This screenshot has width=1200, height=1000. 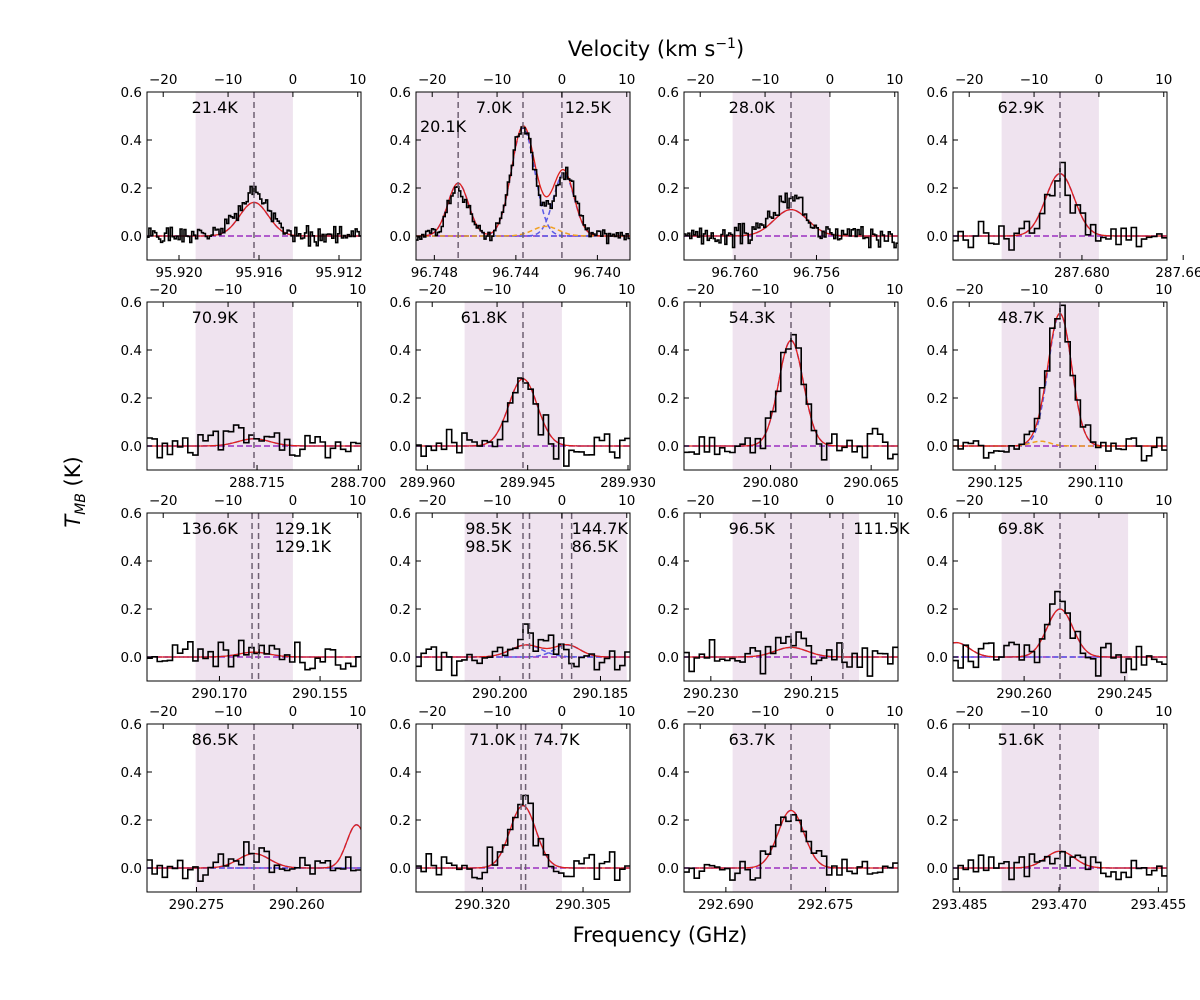 What do you see at coordinates (960, 905) in the screenshot?
I see `frequency-tick-label: 293.485` at bounding box center [960, 905].